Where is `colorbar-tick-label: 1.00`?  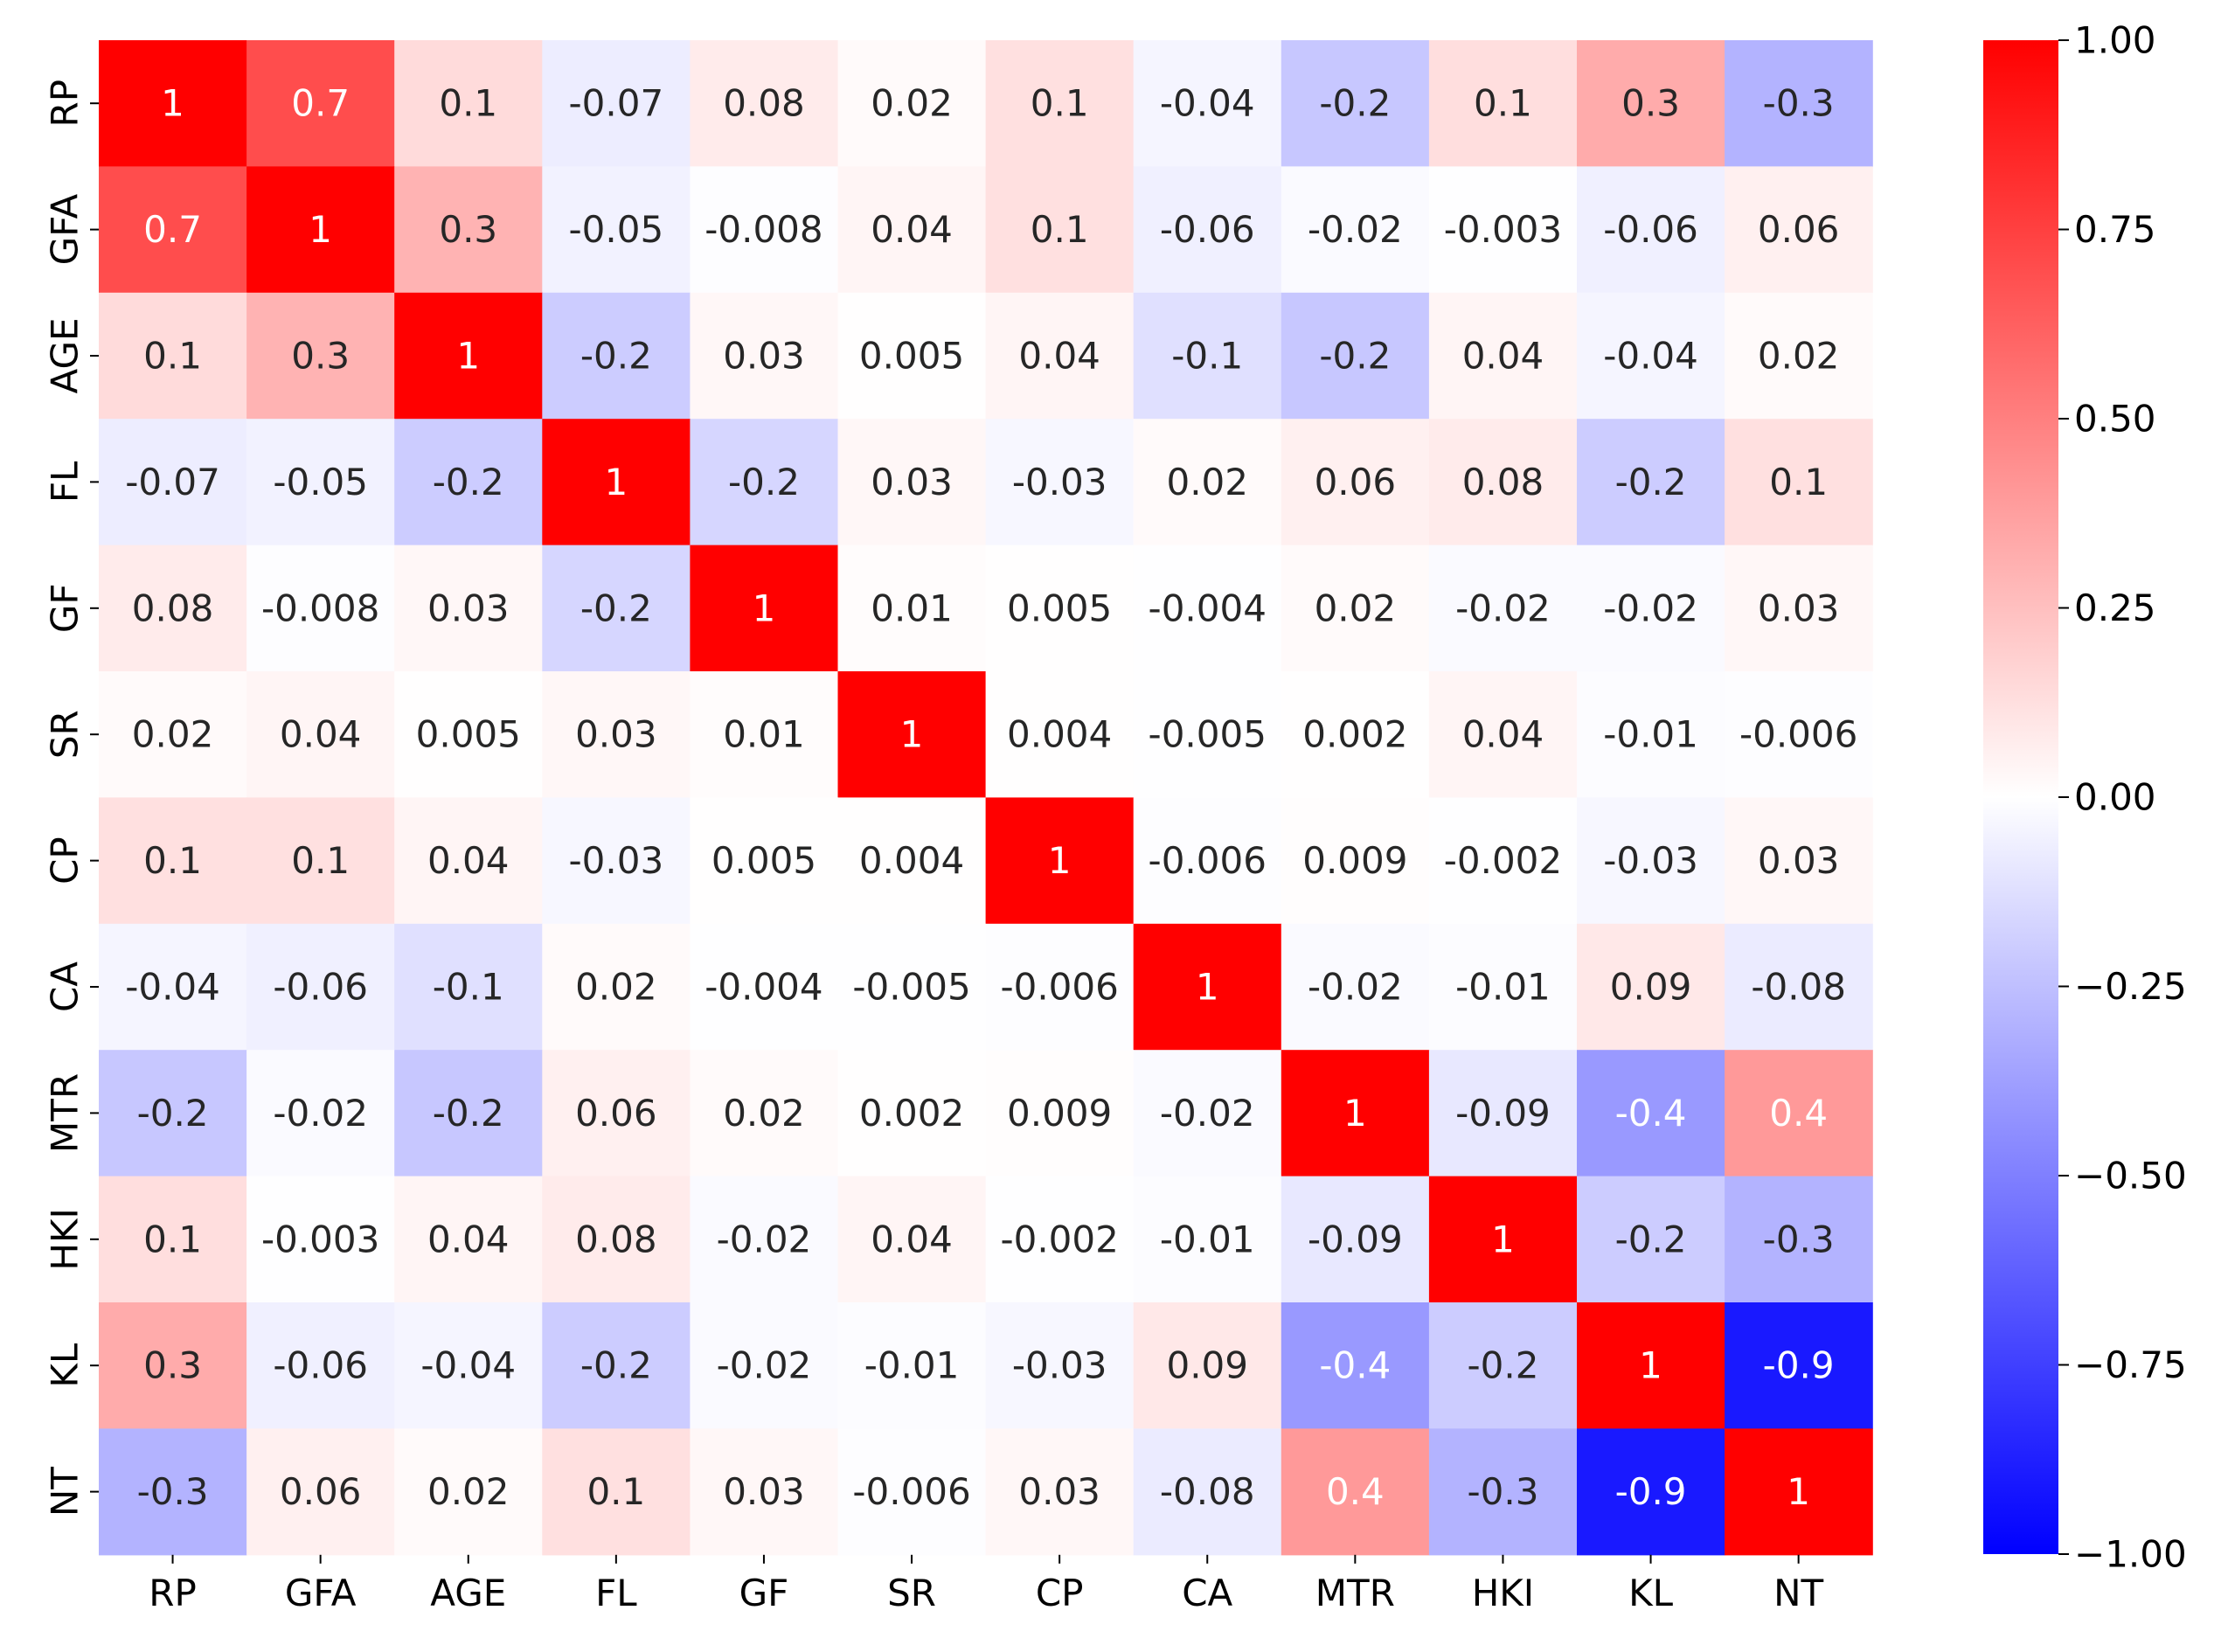
colorbar-tick-label: 1.00 is located at coordinates (2115, 41).